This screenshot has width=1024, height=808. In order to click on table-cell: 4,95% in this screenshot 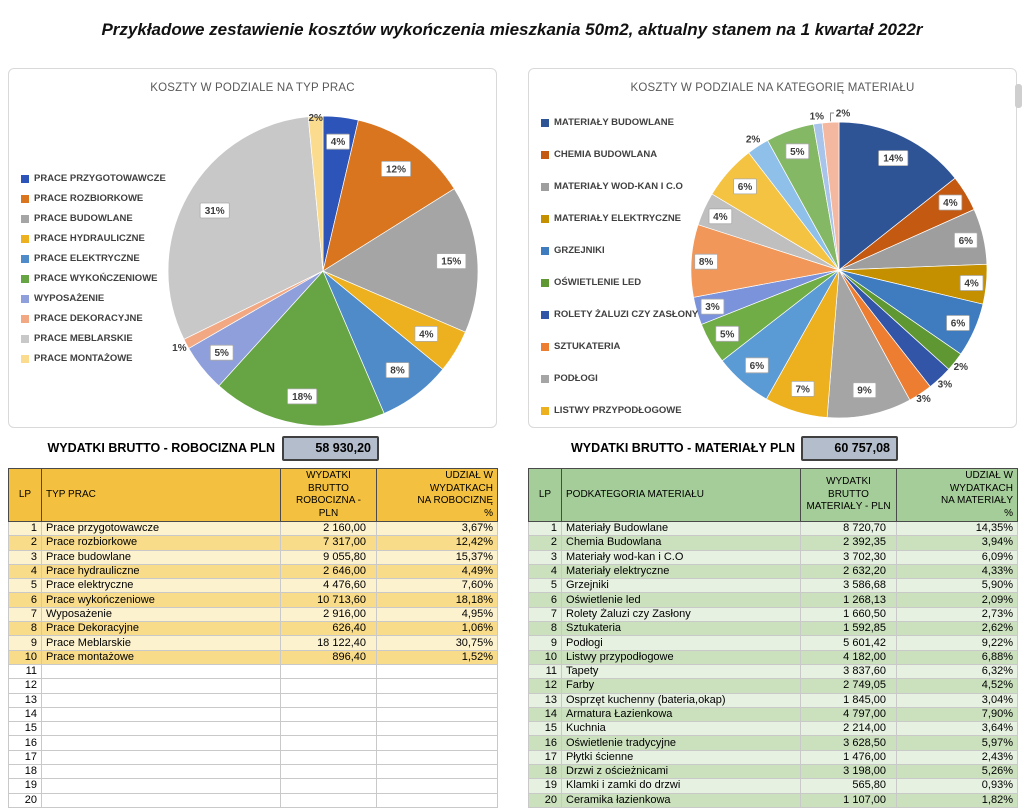, I will do `click(437, 614)`.